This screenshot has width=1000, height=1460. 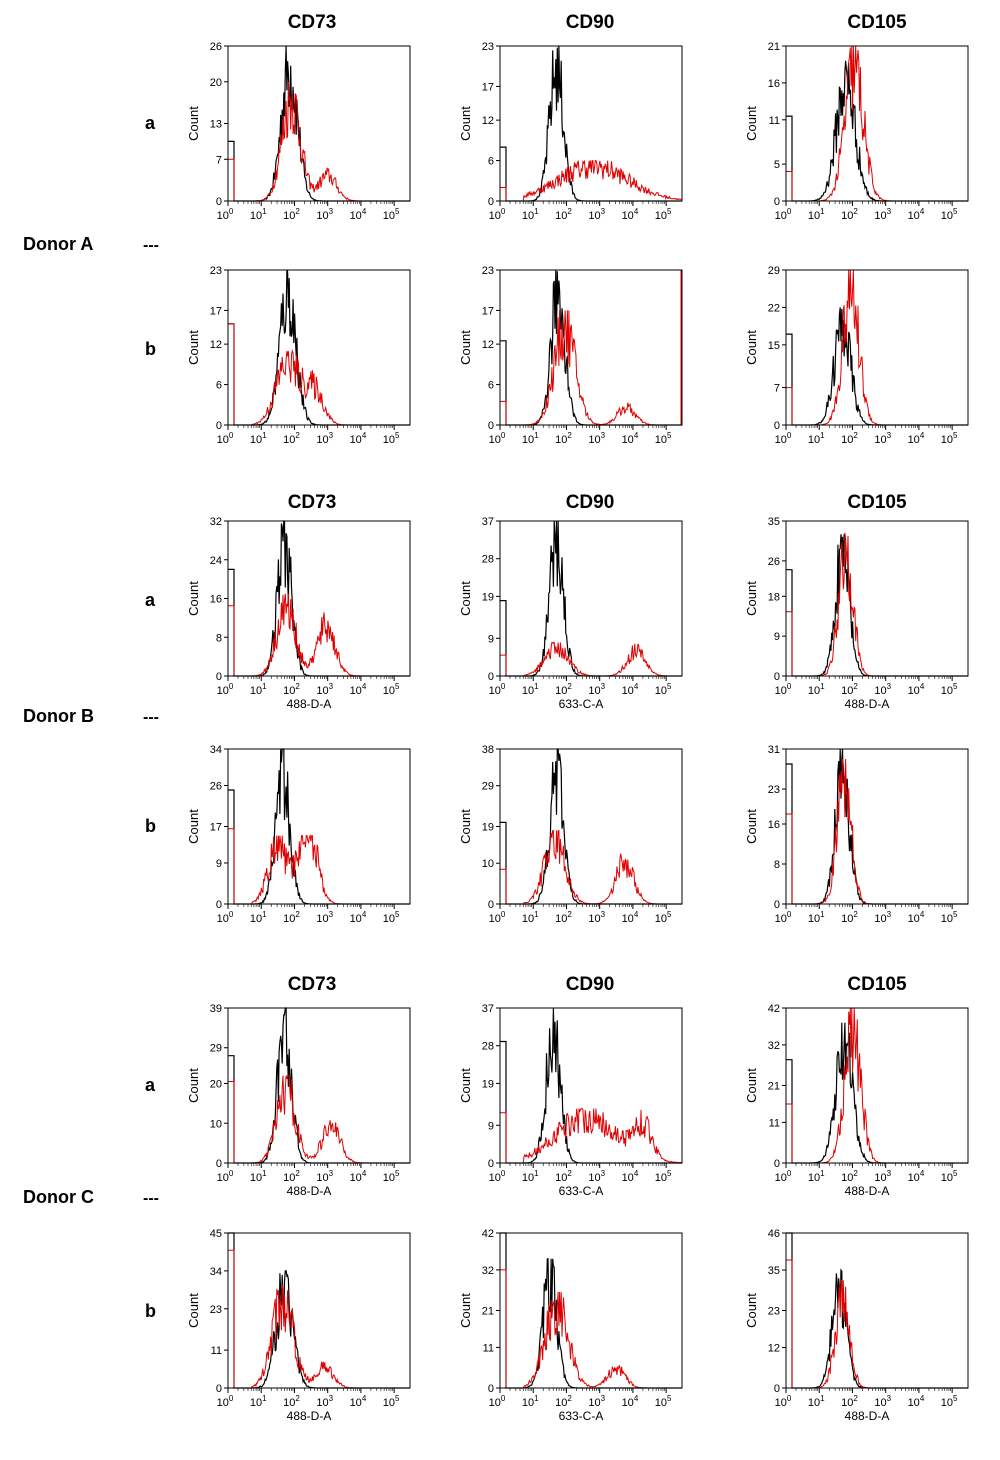 What do you see at coordinates (774, 308) in the screenshot?
I see `y-tick-label: 22` at bounding box center [774, 308].